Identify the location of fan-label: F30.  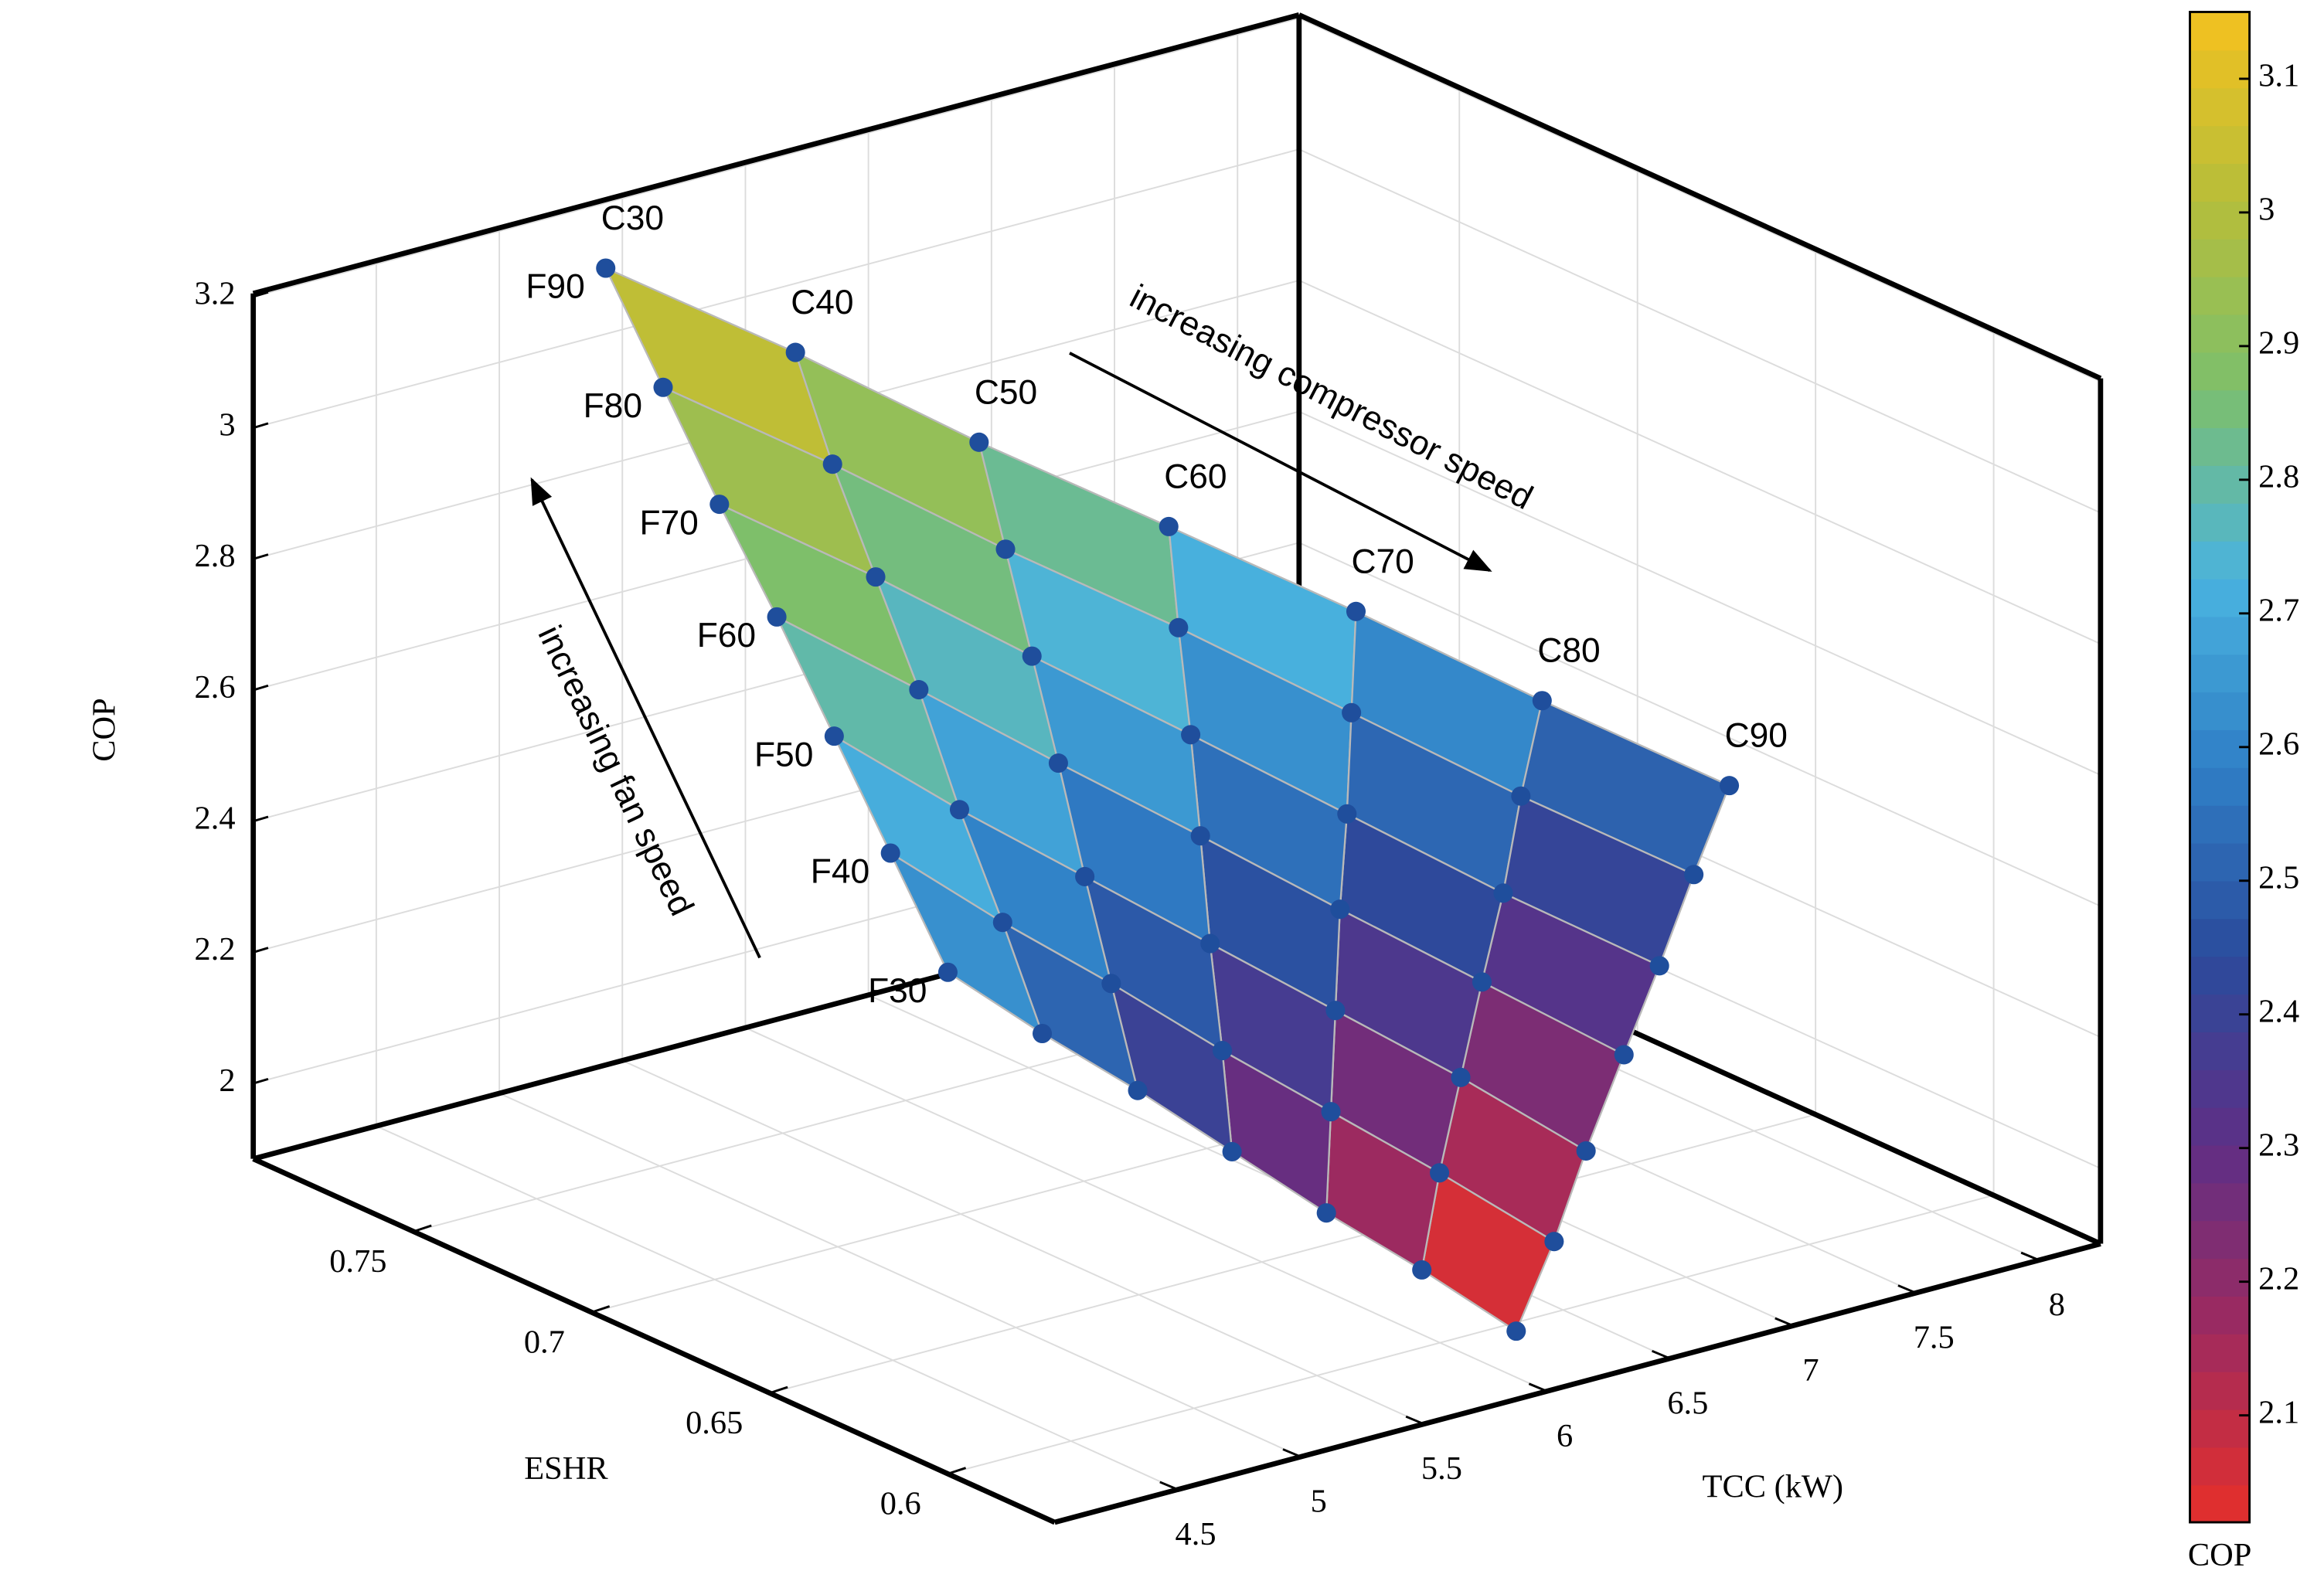
(897, 991).